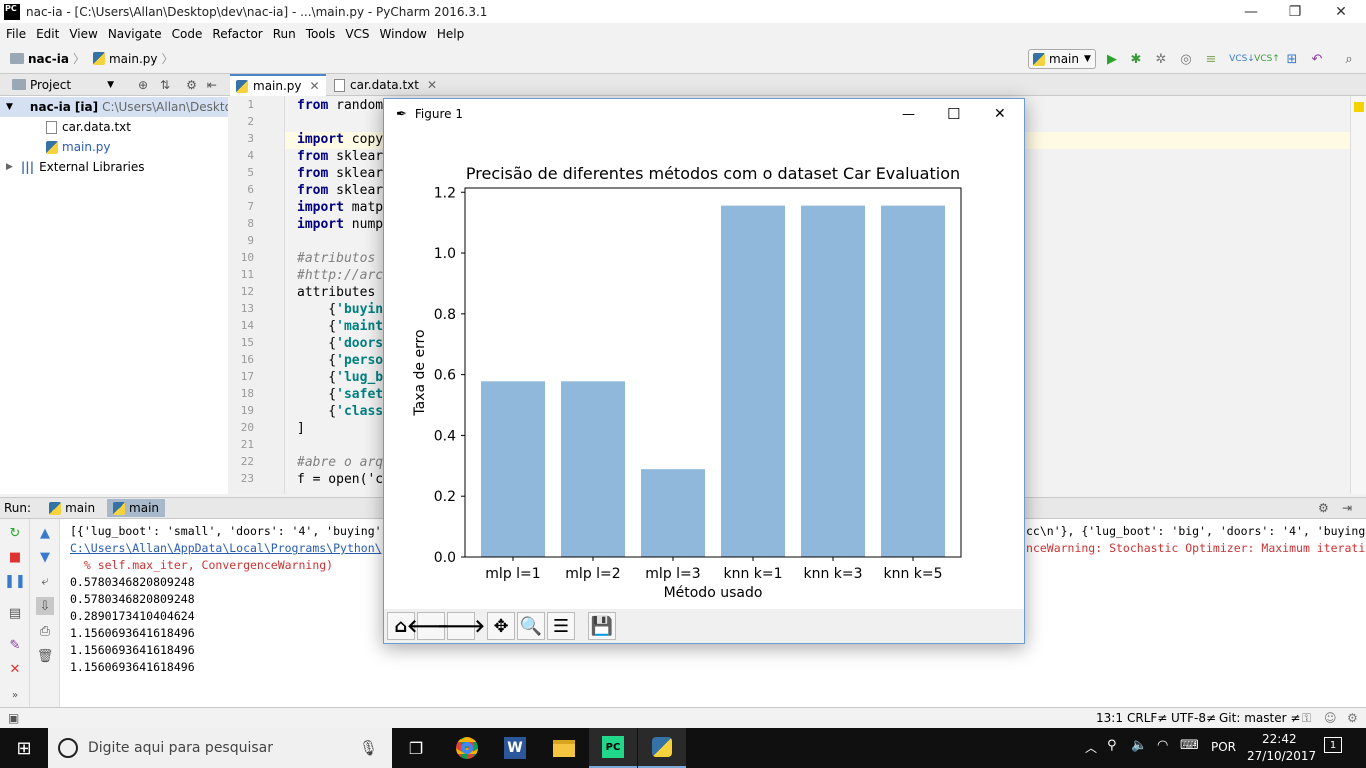 This screenshot has width=1366, height=768. What do you see at coordinates (1333, 745) in the screenshot?
I see `action-center-icon: 1` at bounding box center [1333, 745].